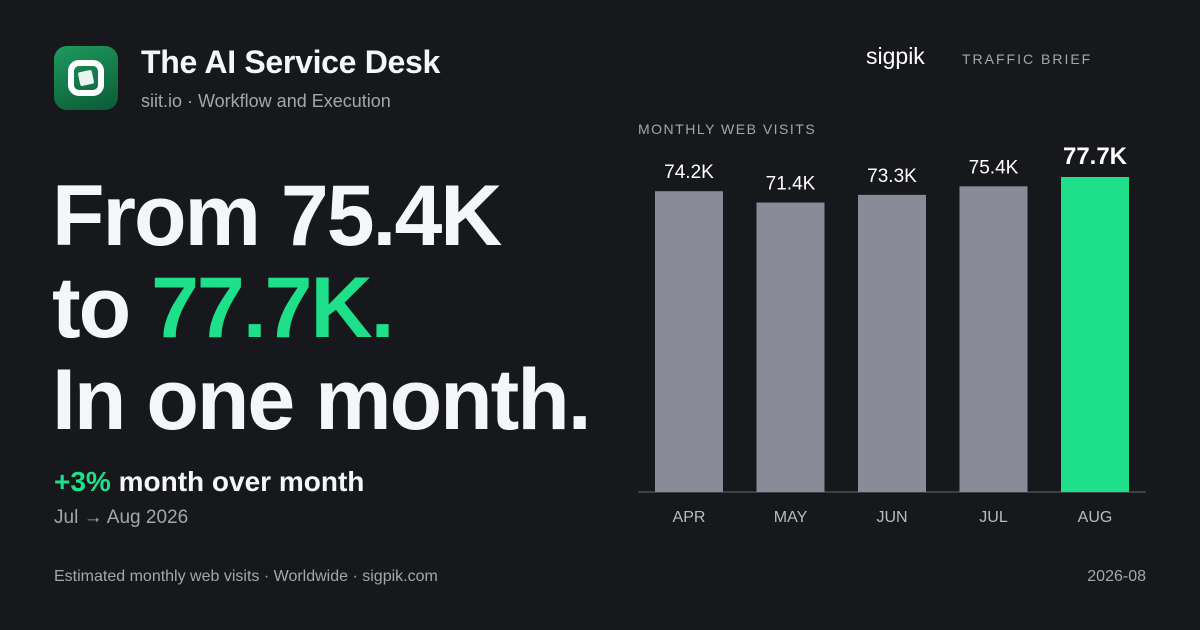 The image size is (1200, 630). I want to click on change-percent: +3%, so click(82, 481).